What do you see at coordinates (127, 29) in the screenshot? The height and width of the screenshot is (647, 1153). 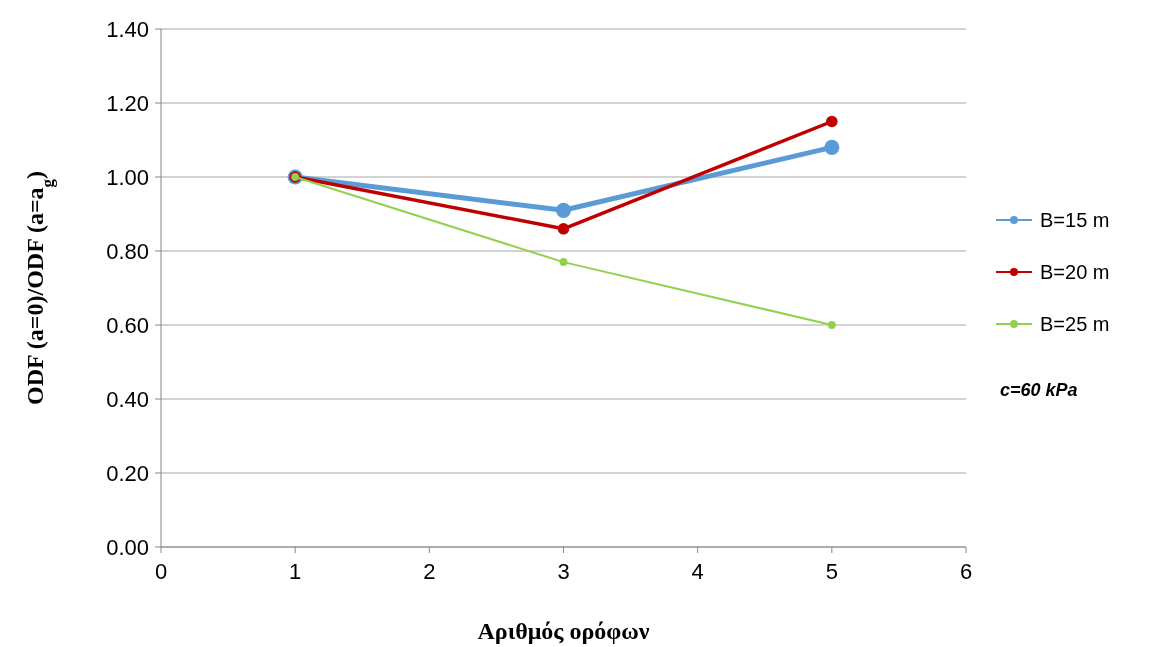 I see `y-tick-label: 1.40` at bounding box center [127, 29].